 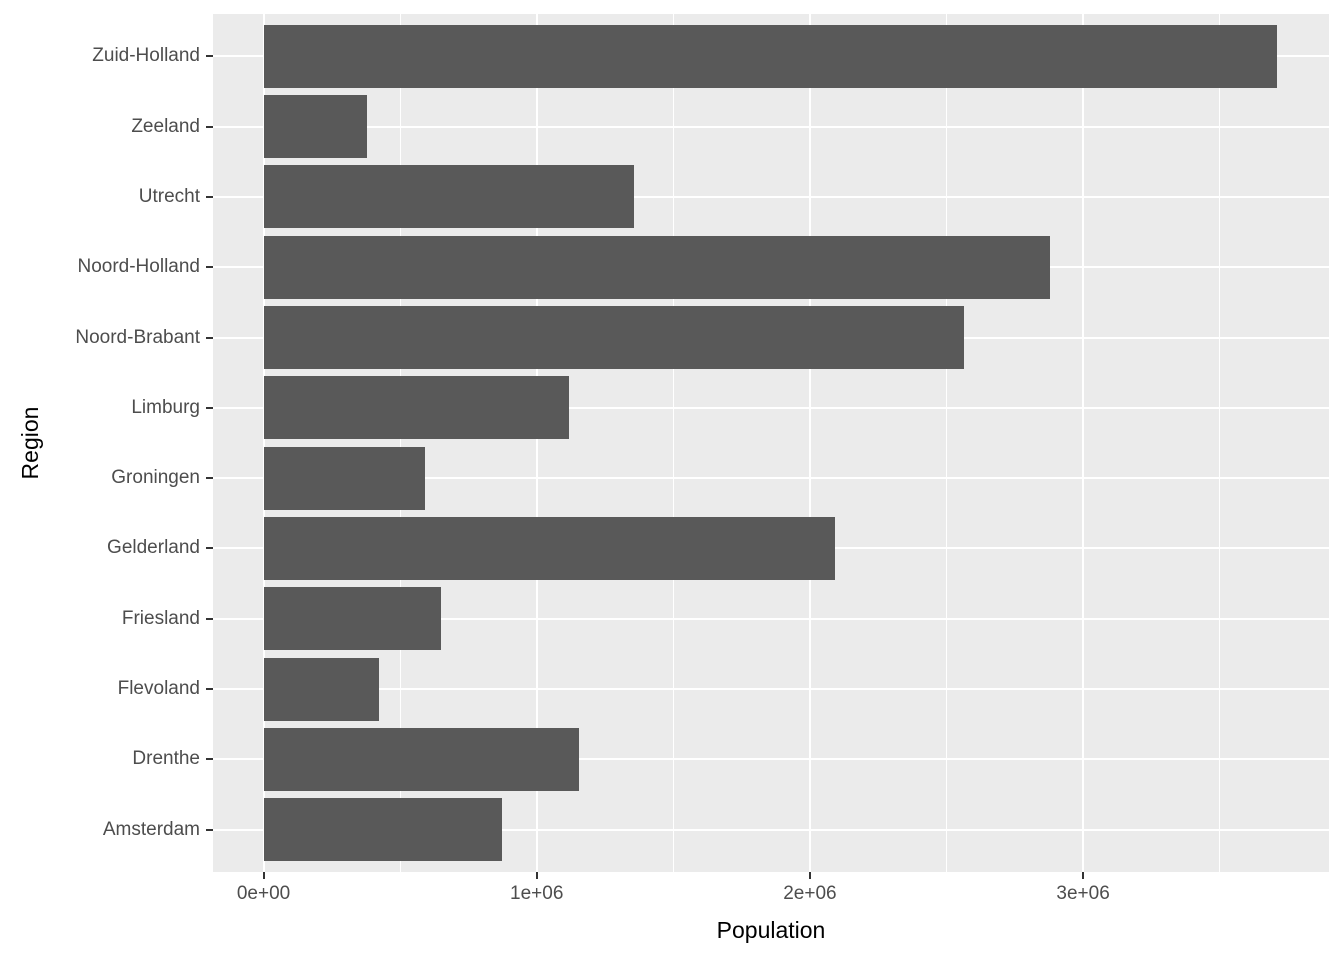 What do you see at coordinates (657, 267) in the screenshot?
I see `bar-noord-holland` at bounding box center [657, 267].